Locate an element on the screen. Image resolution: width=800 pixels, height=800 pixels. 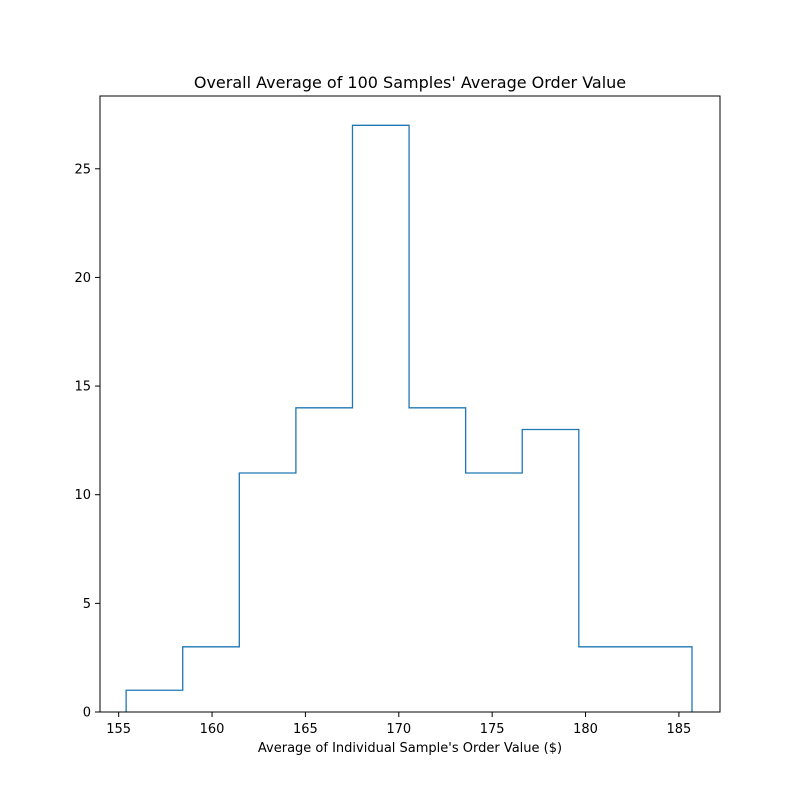
x-tick-label: 170 is located at coordinates (398, 729).